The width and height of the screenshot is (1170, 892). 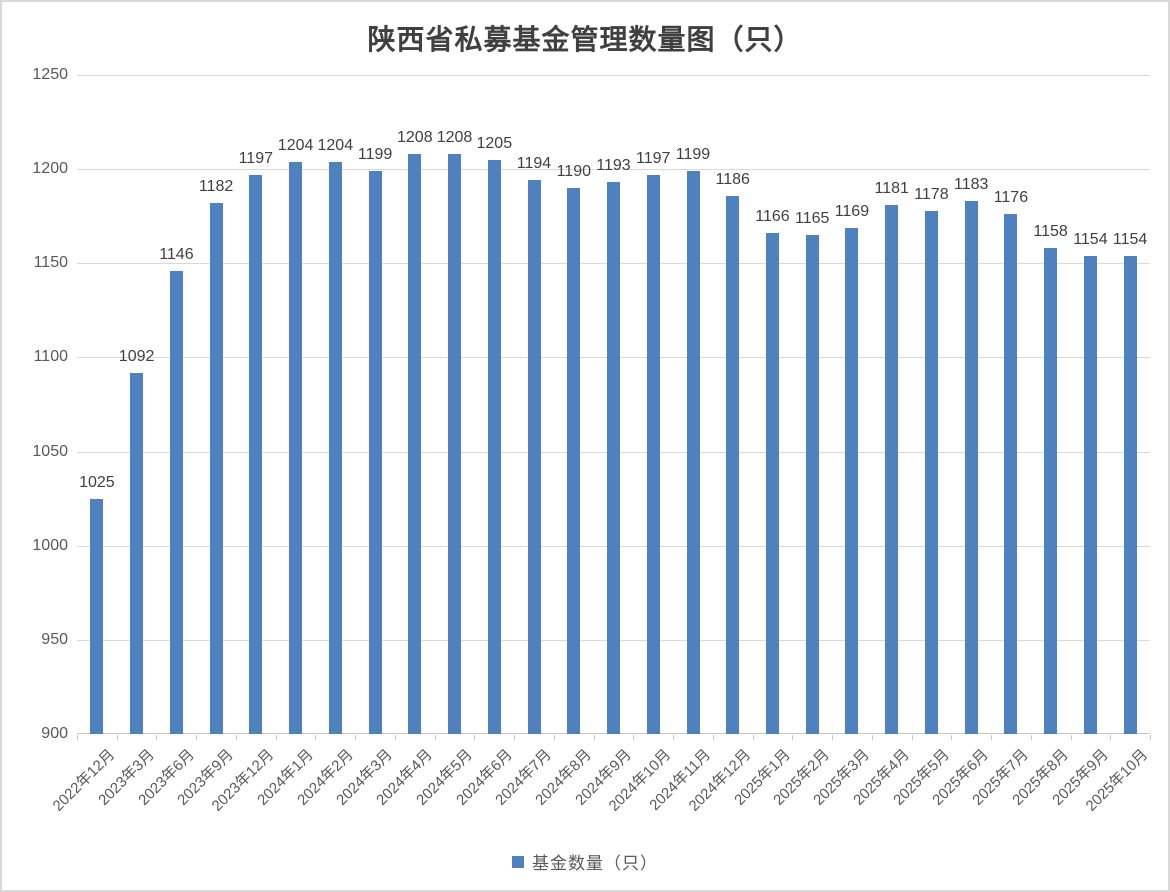 I want to click on data-label: 1165, so click(x=812, y=218).